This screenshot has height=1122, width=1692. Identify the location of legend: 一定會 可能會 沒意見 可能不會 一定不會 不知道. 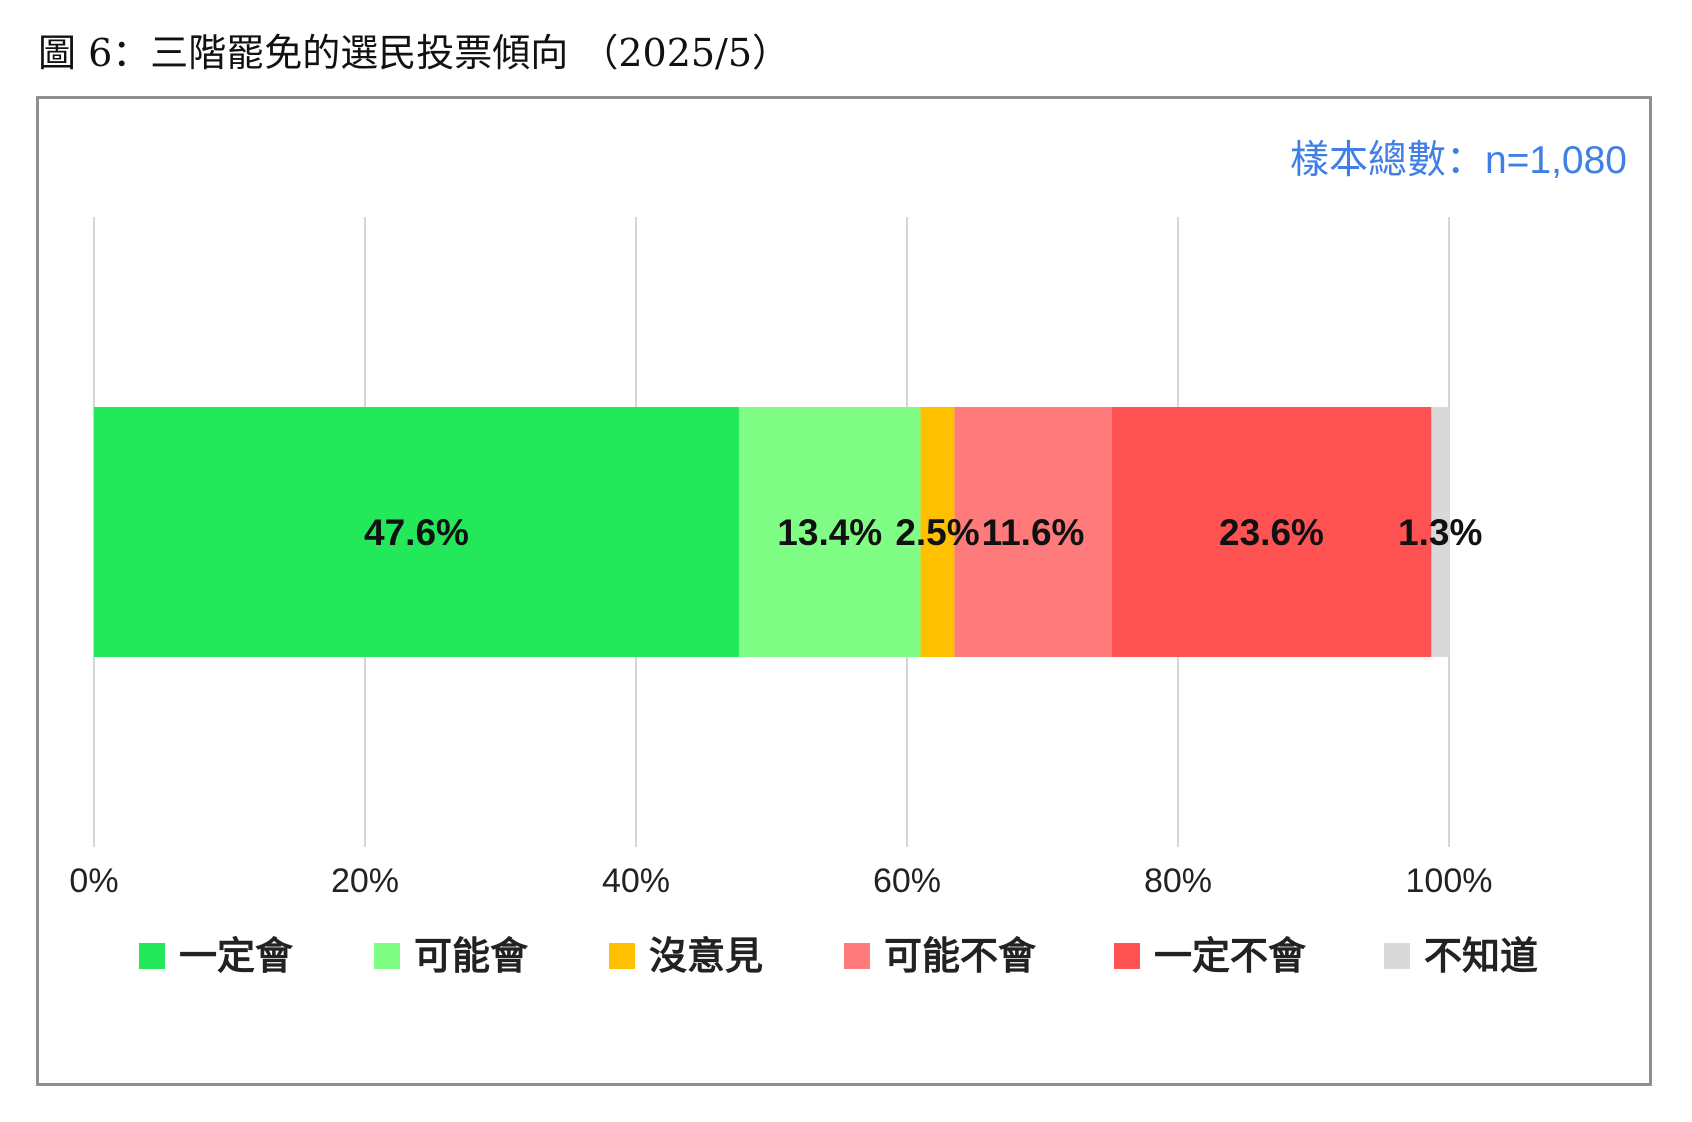
(838, 956).